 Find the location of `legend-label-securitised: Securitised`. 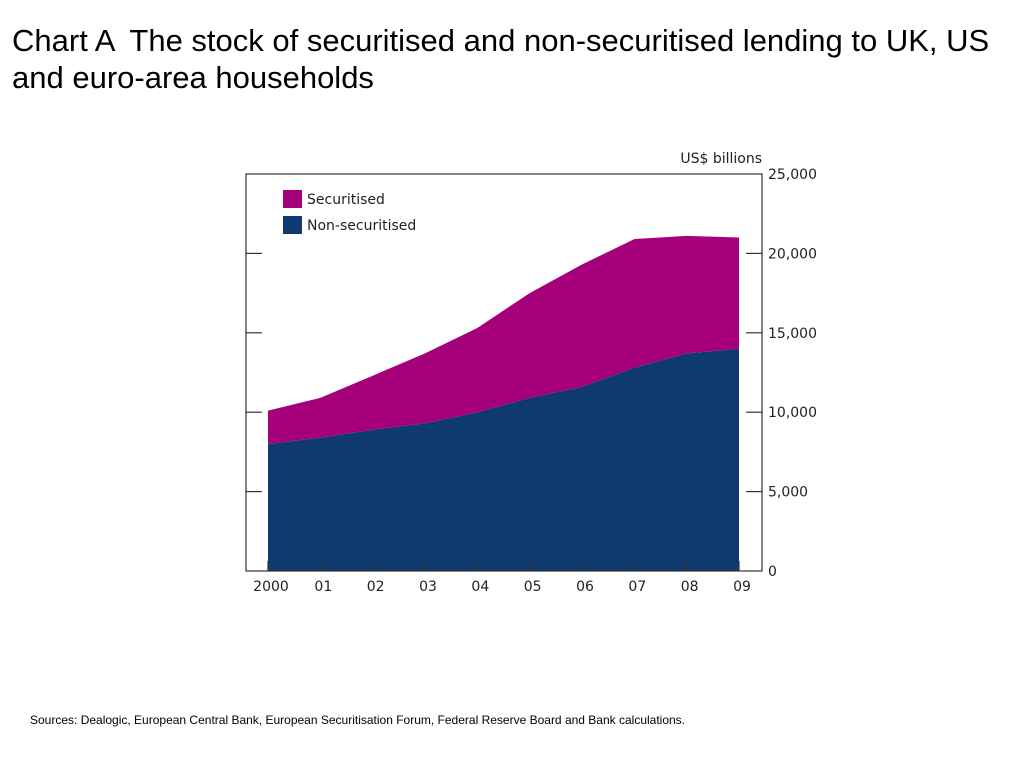

legend-label-securitised: Securitised is located at coordinates (346, 200).